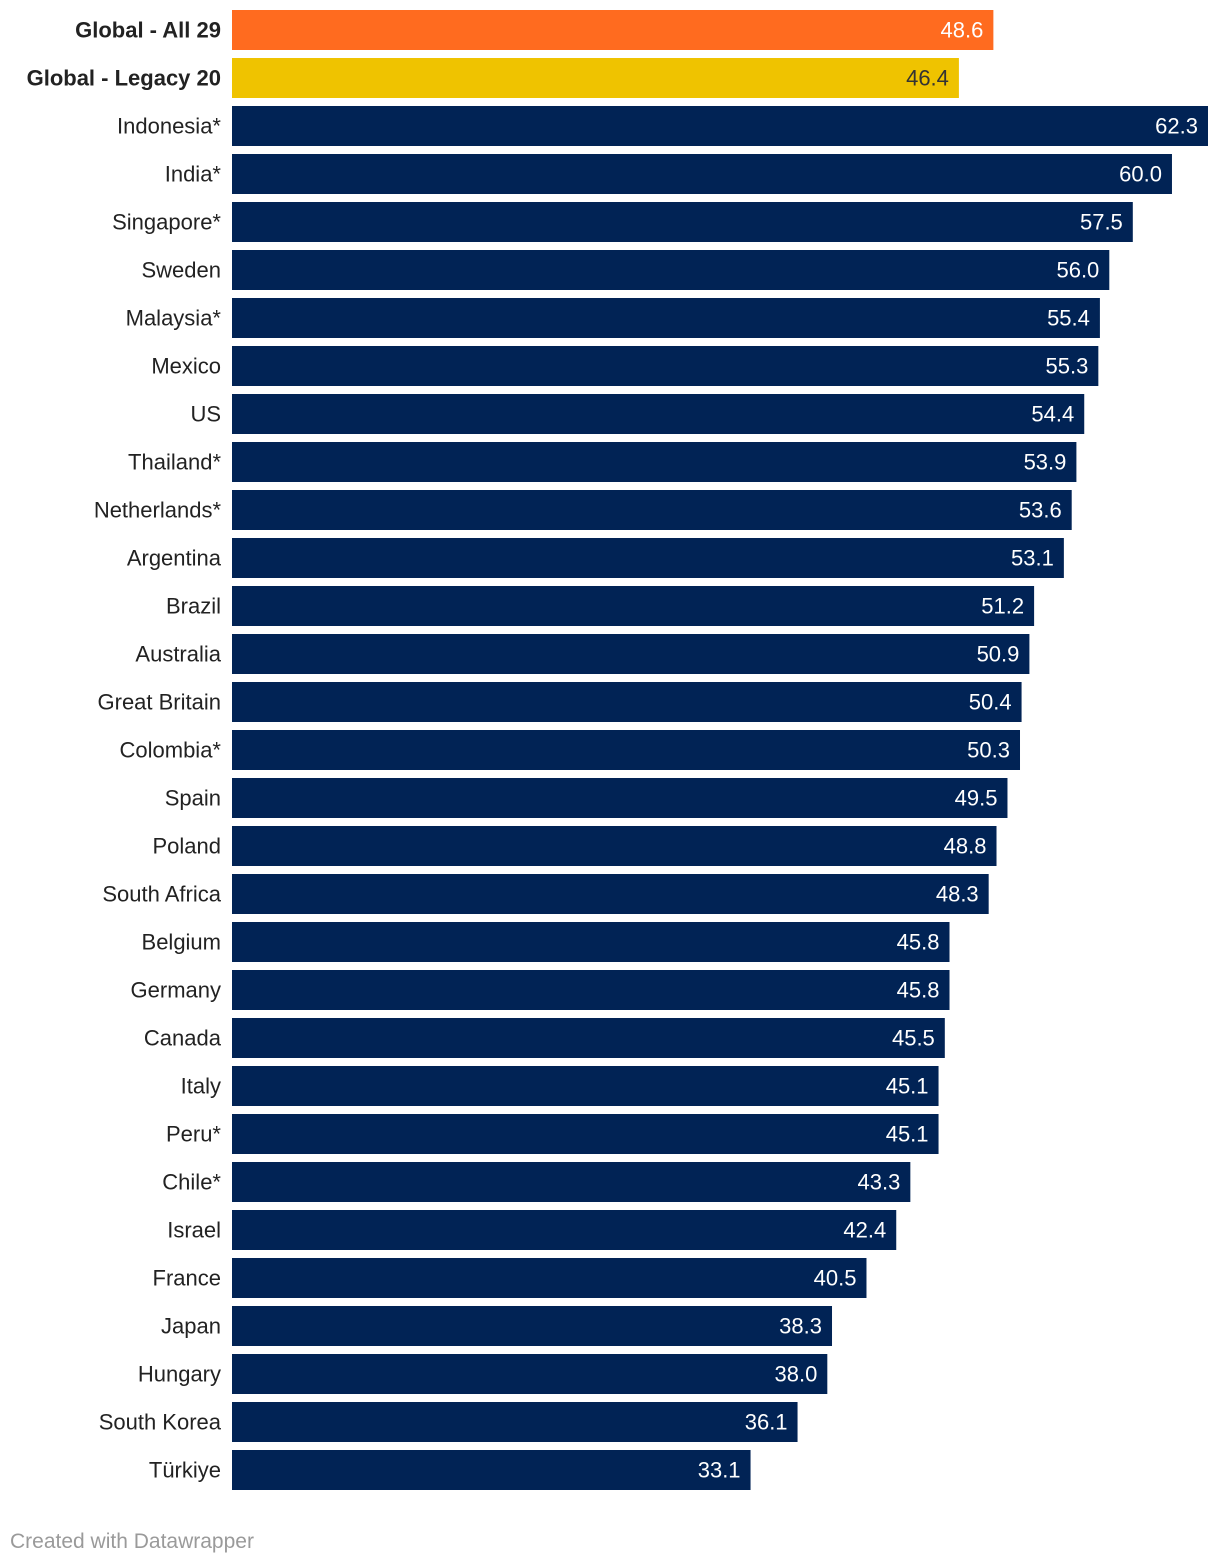 This screenshot has height=1566, width=1220. I want to click on bar-hungary, so click(530, 1374).